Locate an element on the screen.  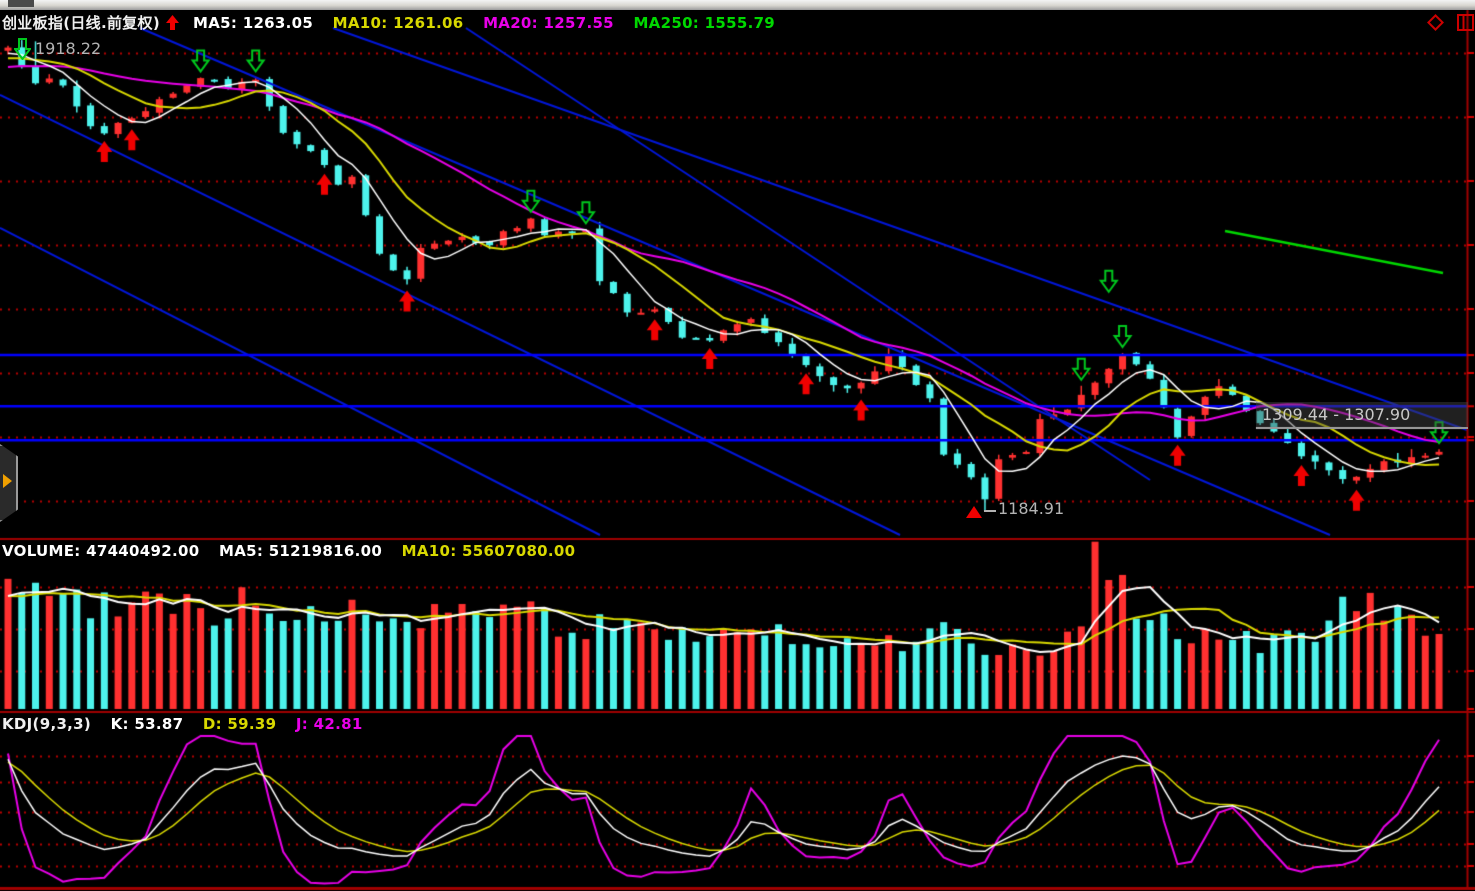
ma20-value-label: MA20: 1257.55 is located at coordinates (548, 23).